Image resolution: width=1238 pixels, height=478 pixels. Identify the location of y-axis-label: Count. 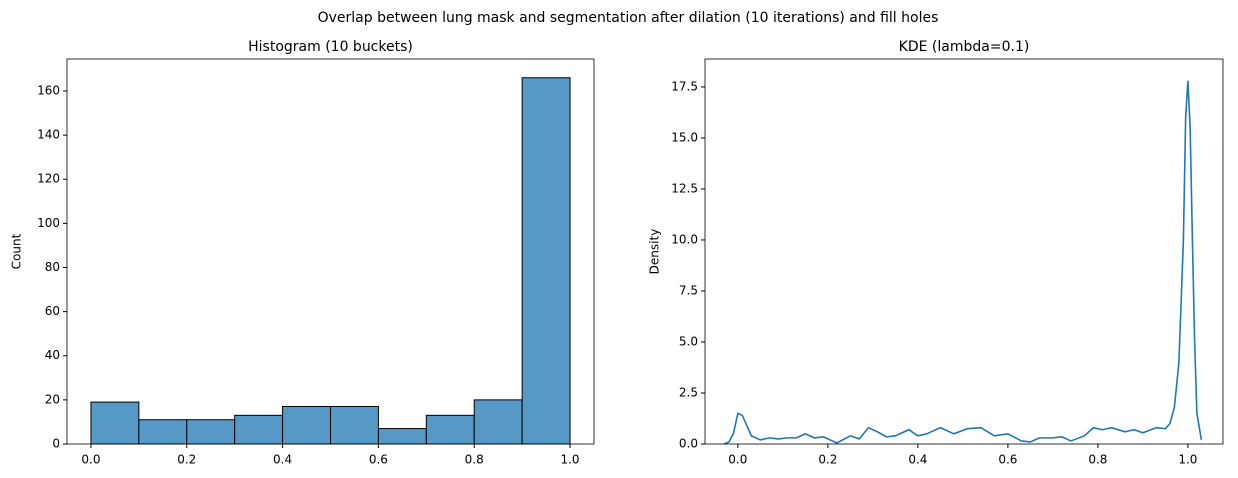
(17, 251).